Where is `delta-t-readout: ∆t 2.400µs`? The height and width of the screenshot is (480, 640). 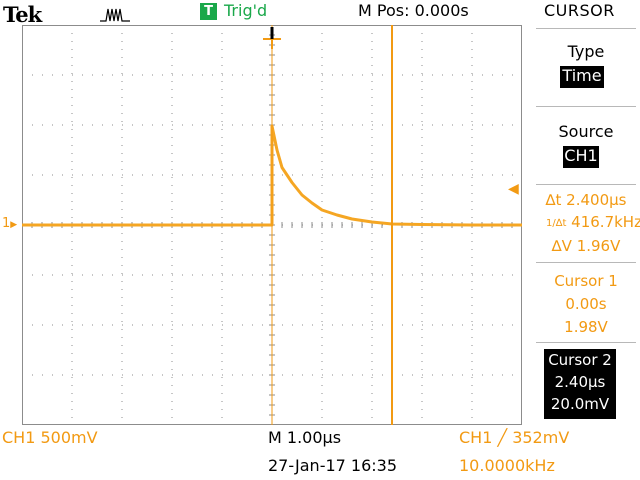 delta-t-readout: ∆t 2.400µs is located at coordinates (586, 200).